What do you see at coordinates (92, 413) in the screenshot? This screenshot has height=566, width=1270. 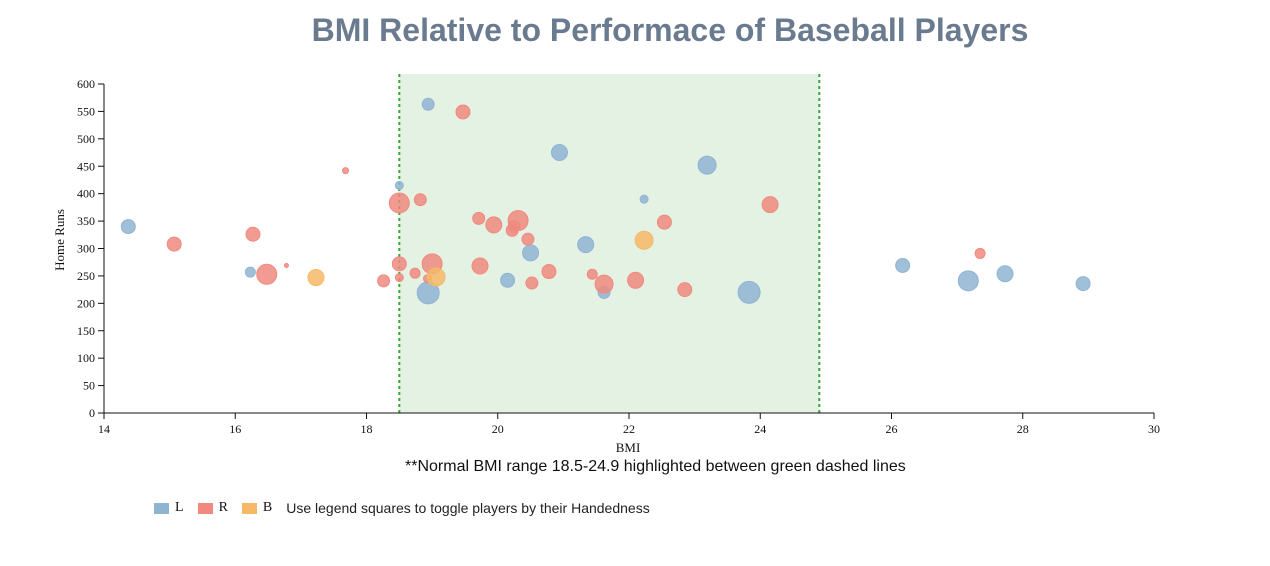 I see `y-tick-label: 0` at bounding box center [92, 413].